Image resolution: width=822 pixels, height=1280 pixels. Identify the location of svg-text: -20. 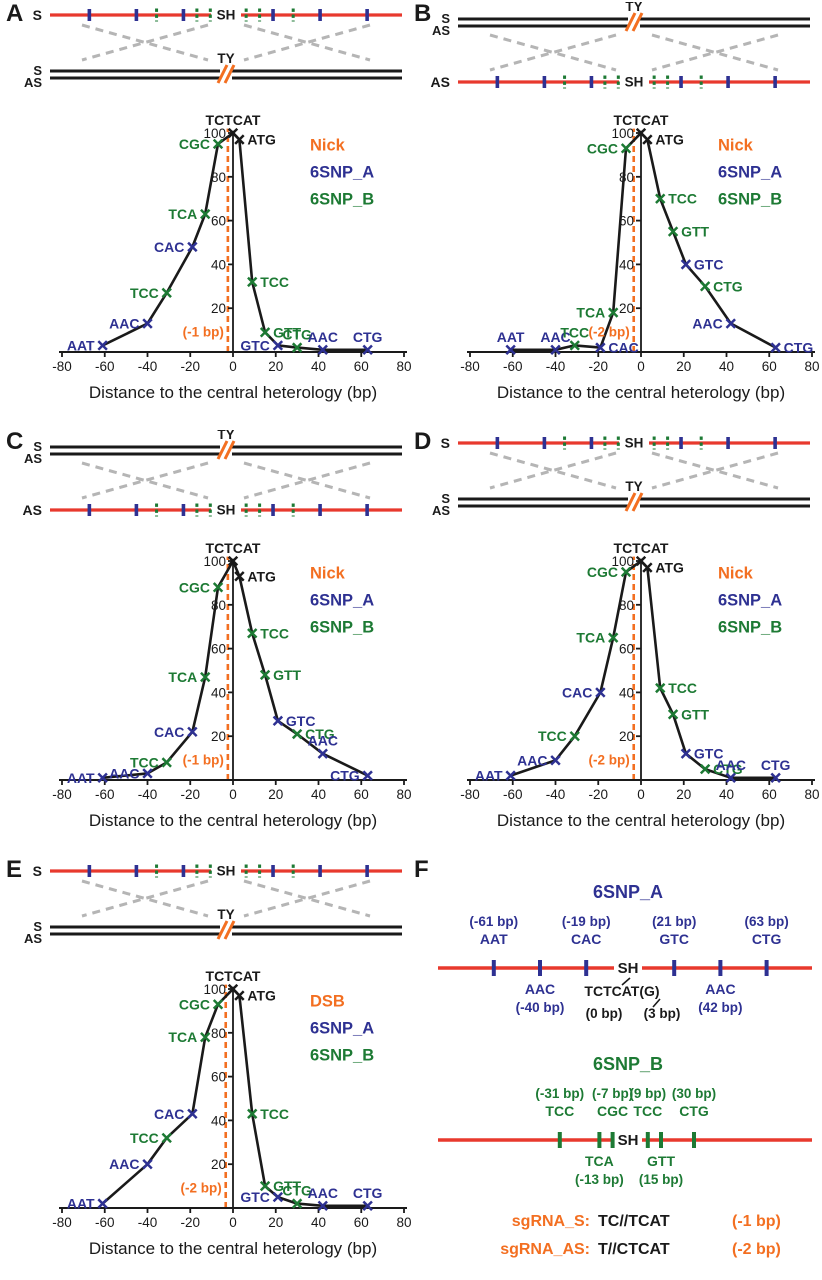
(190, 794).